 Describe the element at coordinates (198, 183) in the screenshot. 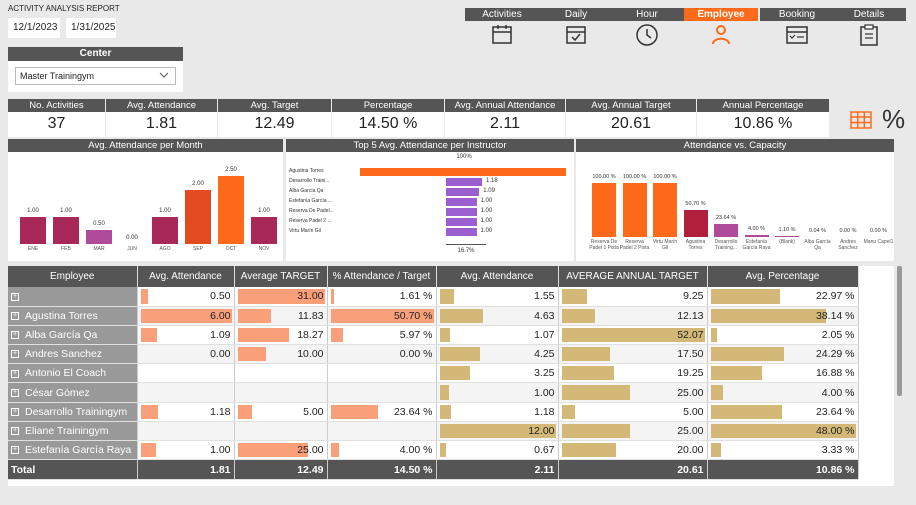

I see `month-bar-label: 2.00` at that location.